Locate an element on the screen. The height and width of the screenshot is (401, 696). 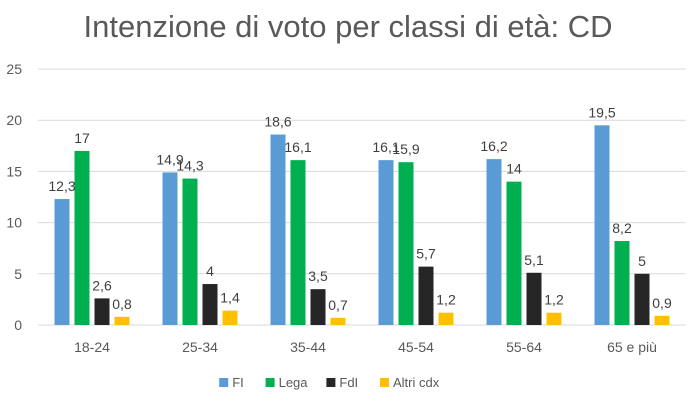
bar-lega-65-e-più is located at coordinates (622, 283).